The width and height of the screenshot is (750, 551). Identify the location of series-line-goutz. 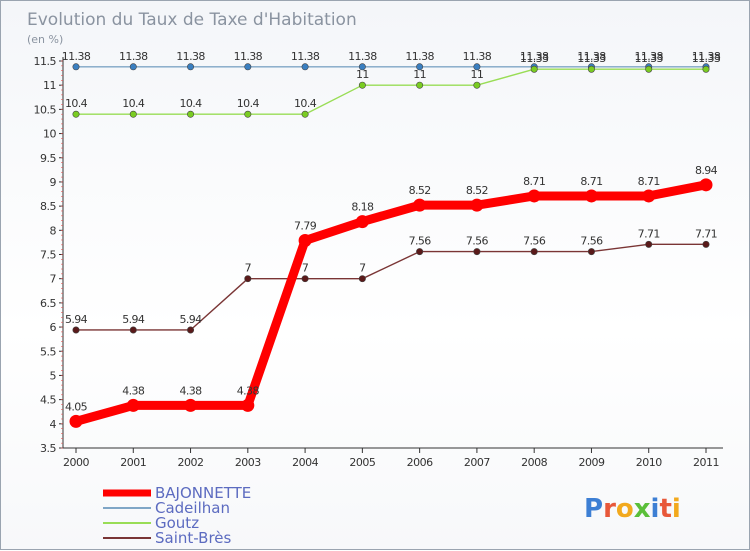
(391, 91).